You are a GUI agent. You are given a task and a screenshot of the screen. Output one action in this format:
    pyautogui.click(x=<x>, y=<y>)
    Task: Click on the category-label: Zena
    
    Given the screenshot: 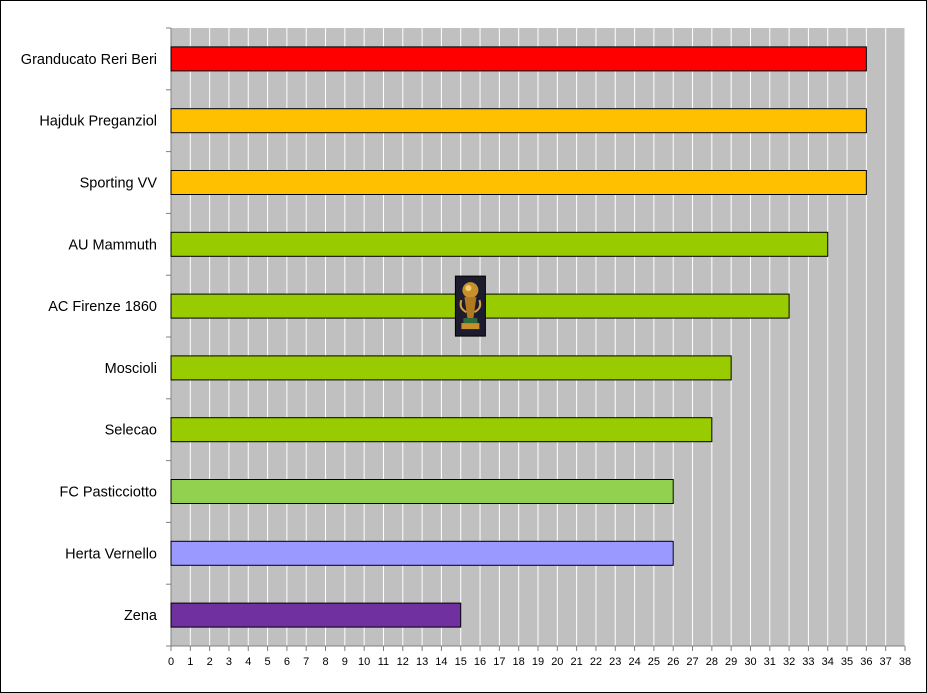 What is the action you would take?
    pyautogui.click(x=141, y=616)
    